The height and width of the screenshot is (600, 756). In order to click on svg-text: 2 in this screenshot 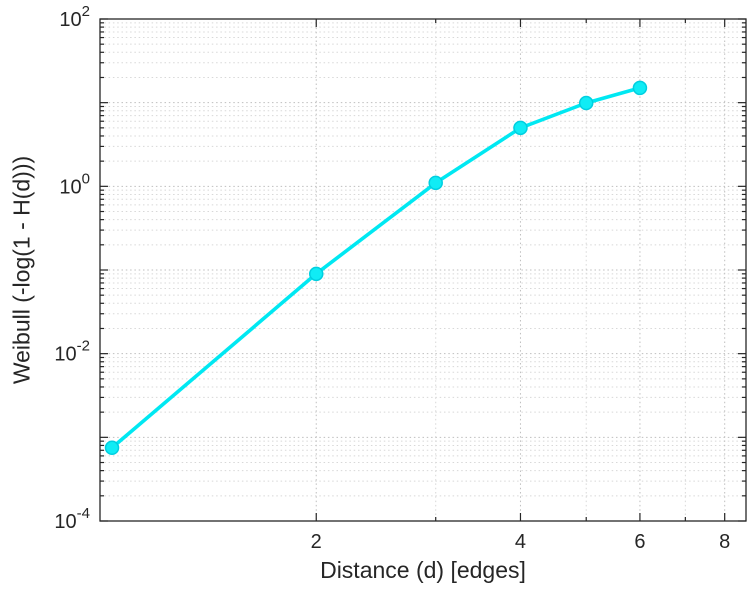, I will do `click(316, 542)`.